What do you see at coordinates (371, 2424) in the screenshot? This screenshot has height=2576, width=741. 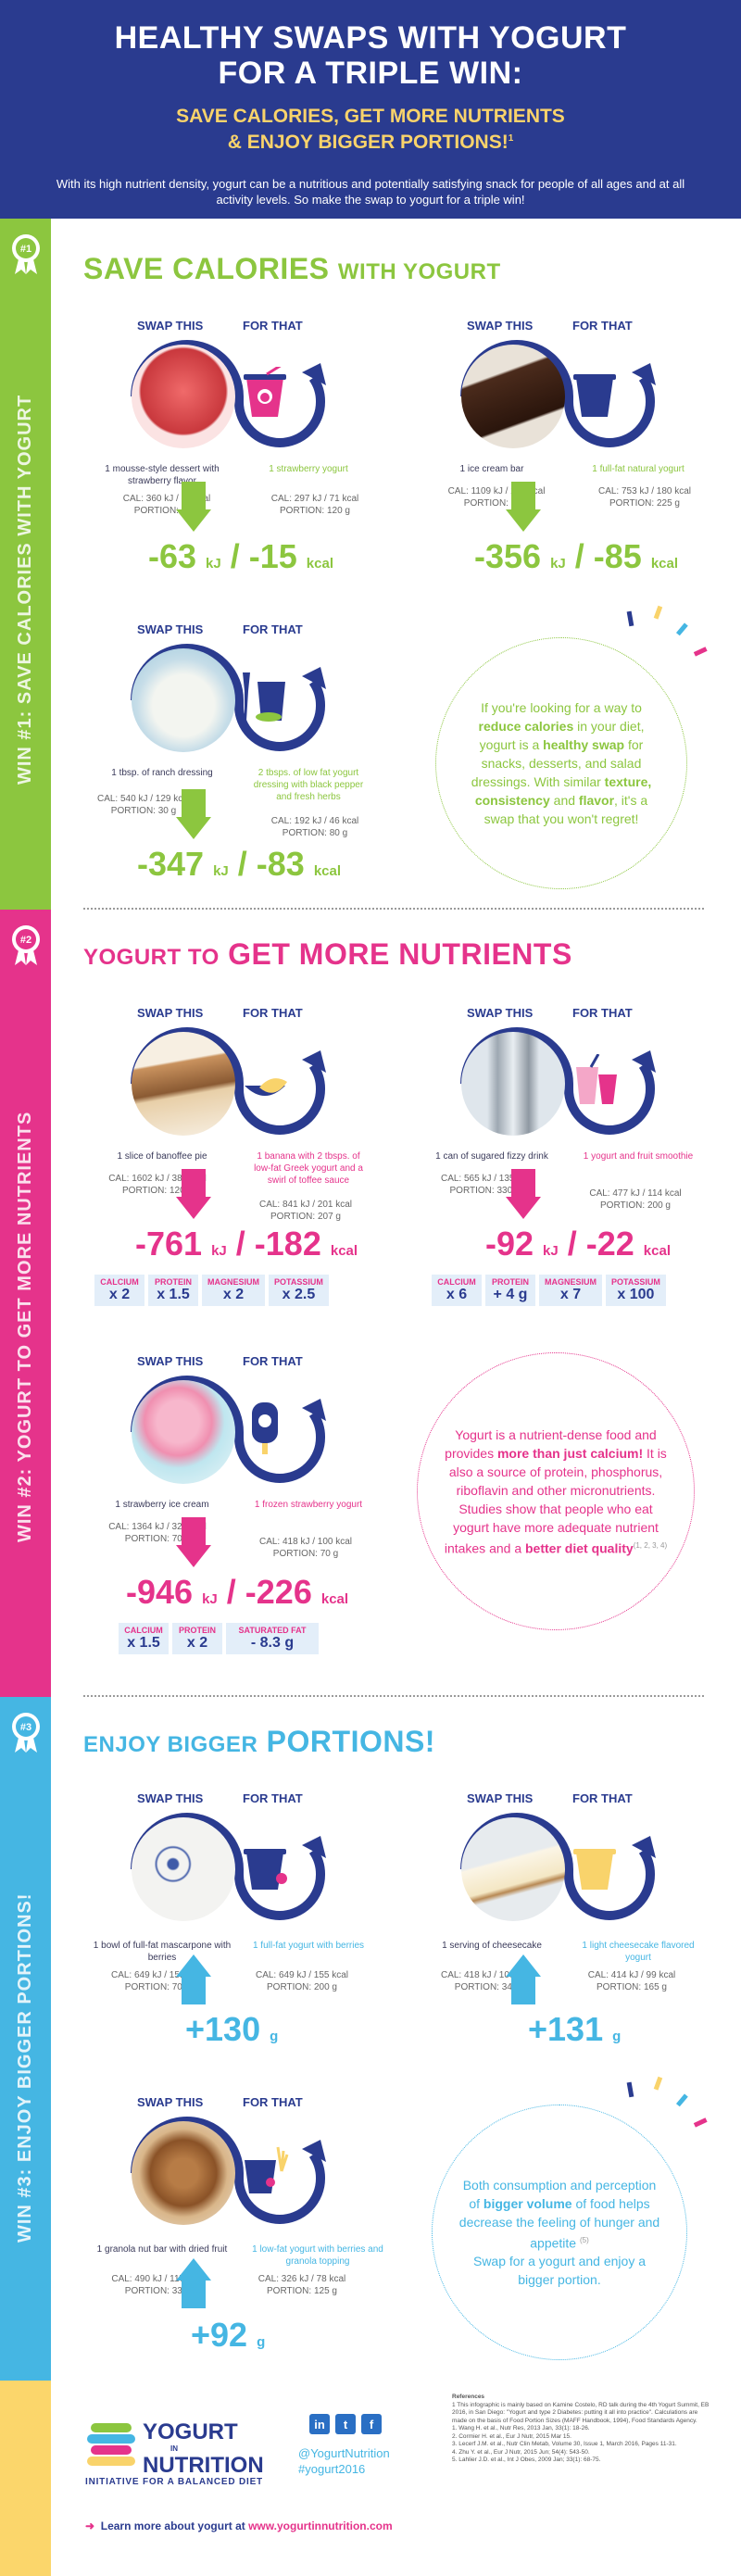 I see `facebook-icon: f` at bounding box center [371, 2424].